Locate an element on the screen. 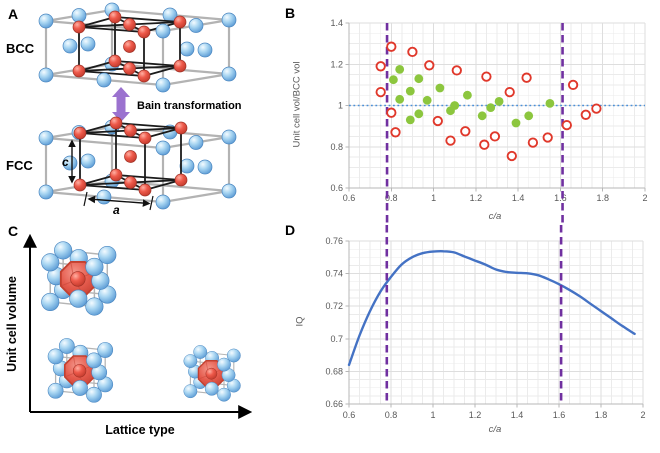  fcc-label: FCC is located at coordinates (19, 165).